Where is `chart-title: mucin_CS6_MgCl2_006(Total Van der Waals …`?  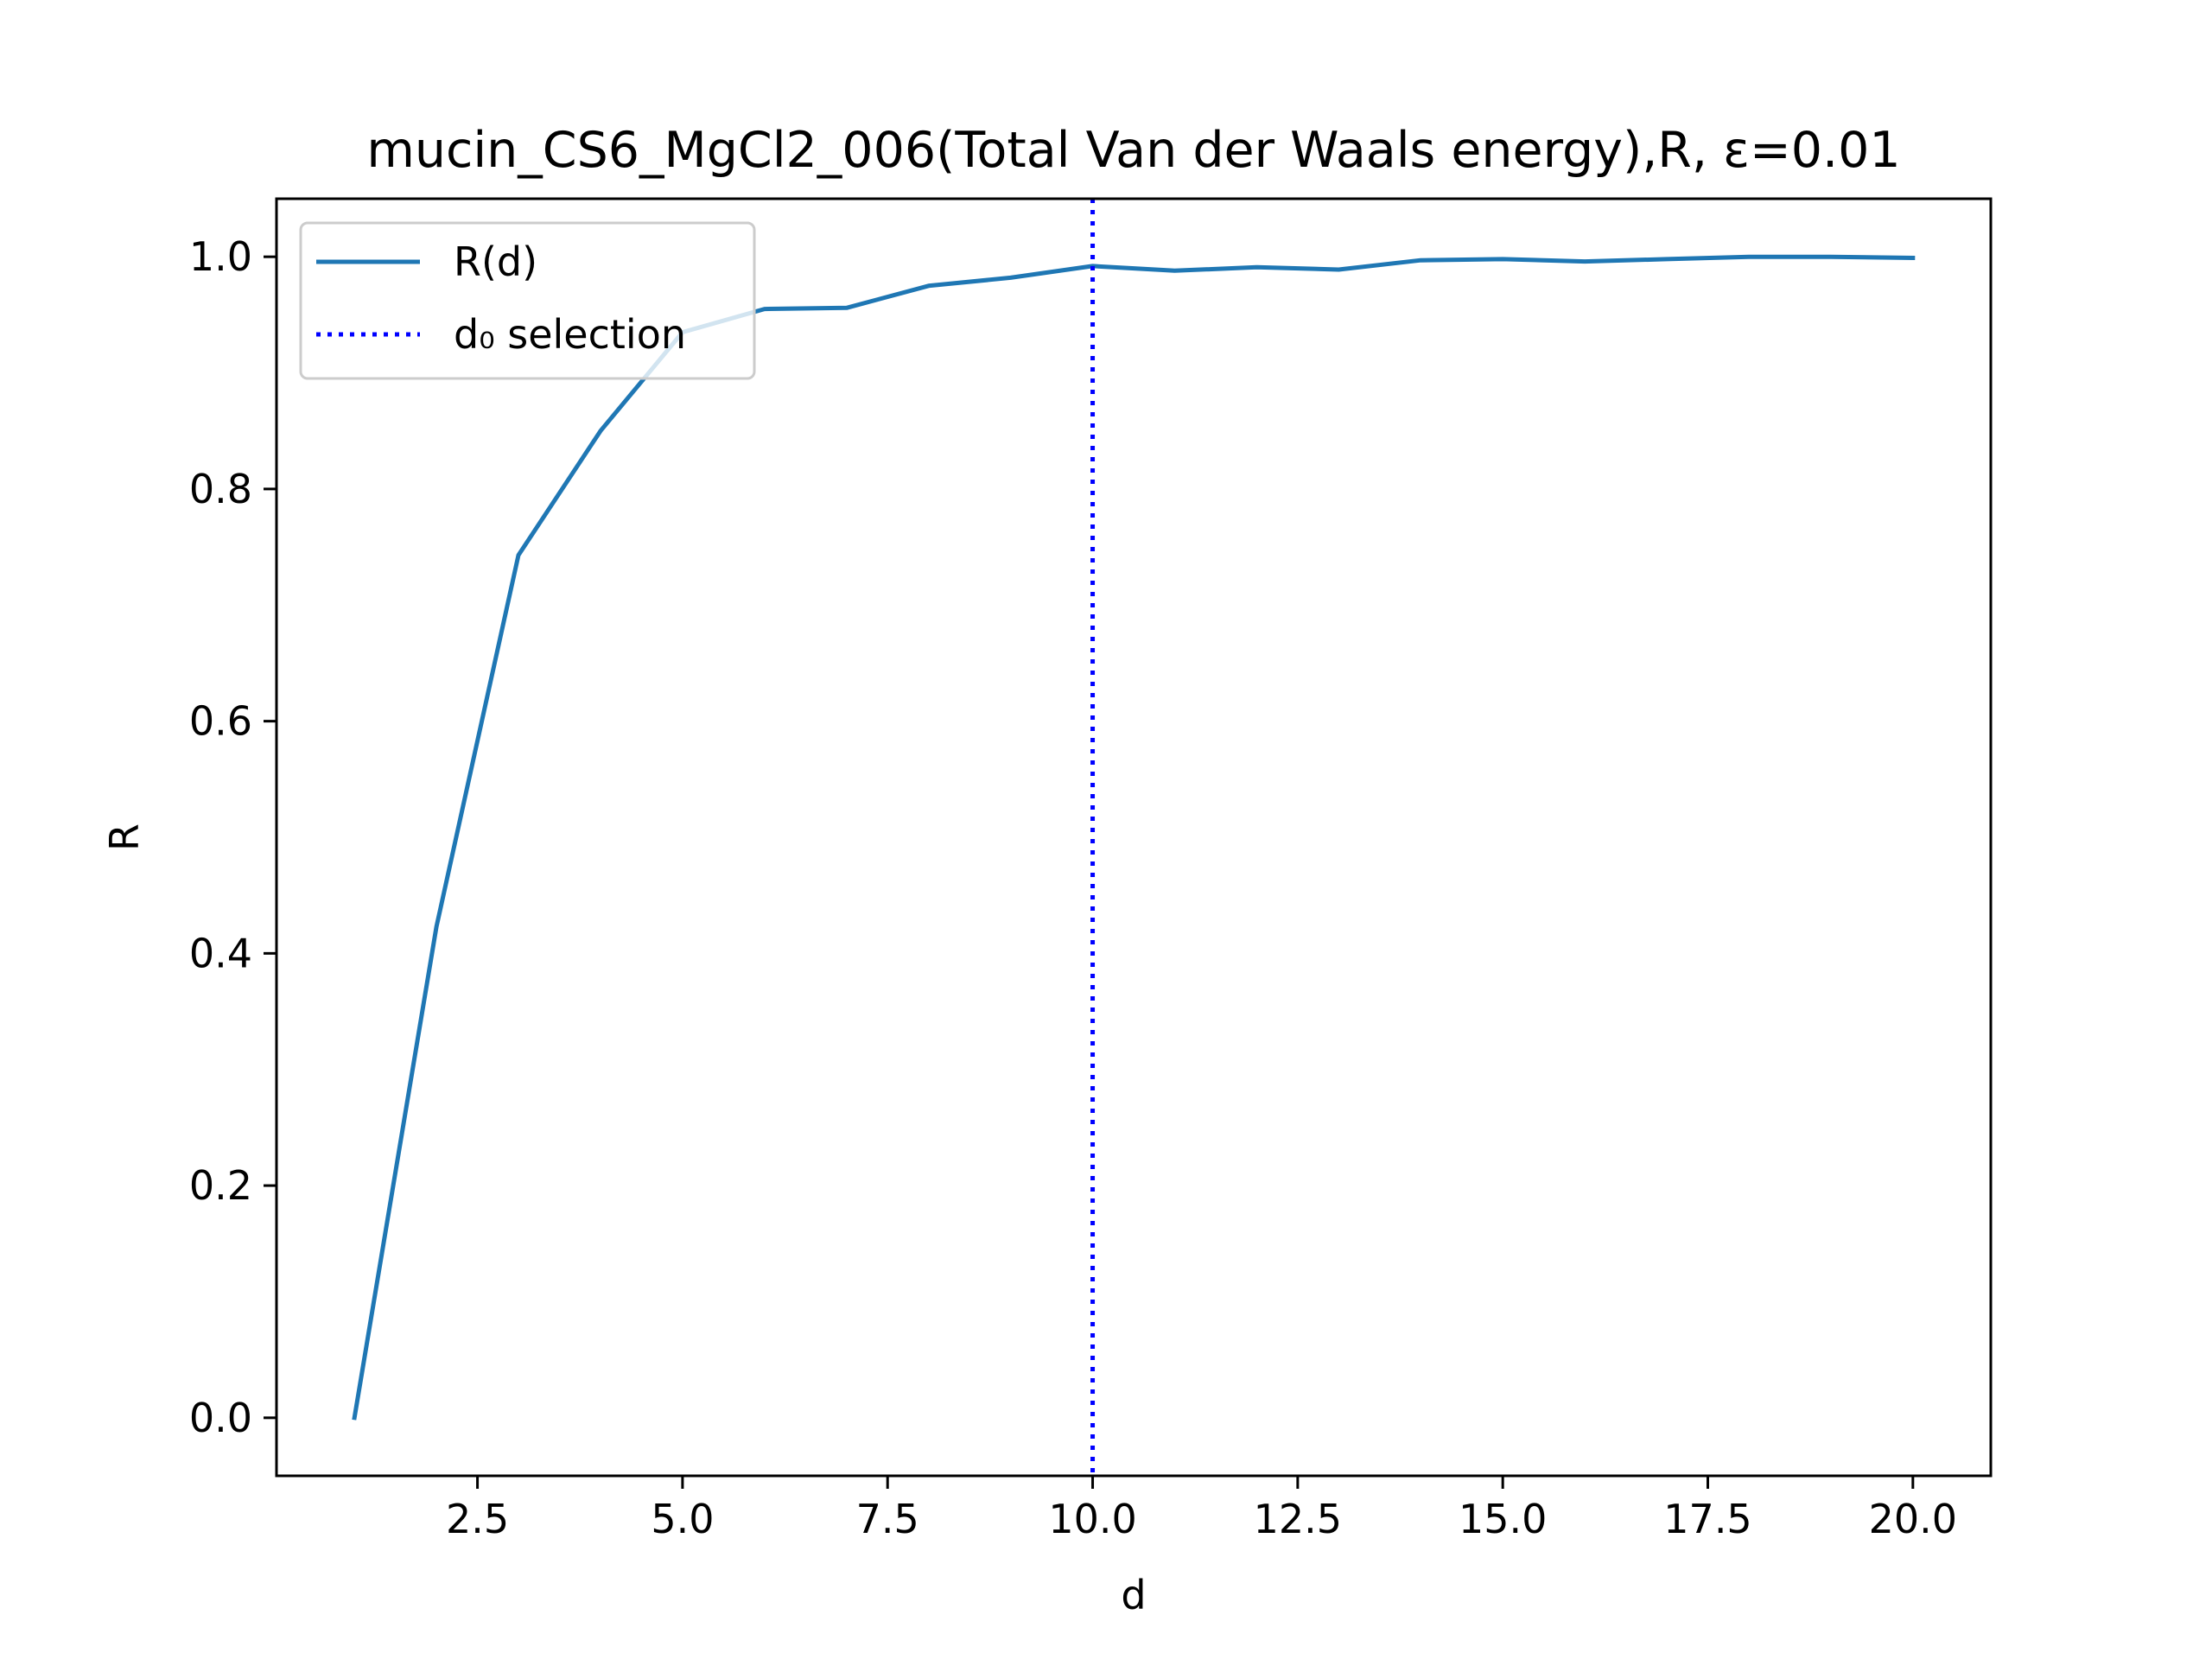 chart-title: mucin_CS6_MgCl2_006(Total Van der Waals … is located at coordinates (1133, 150).